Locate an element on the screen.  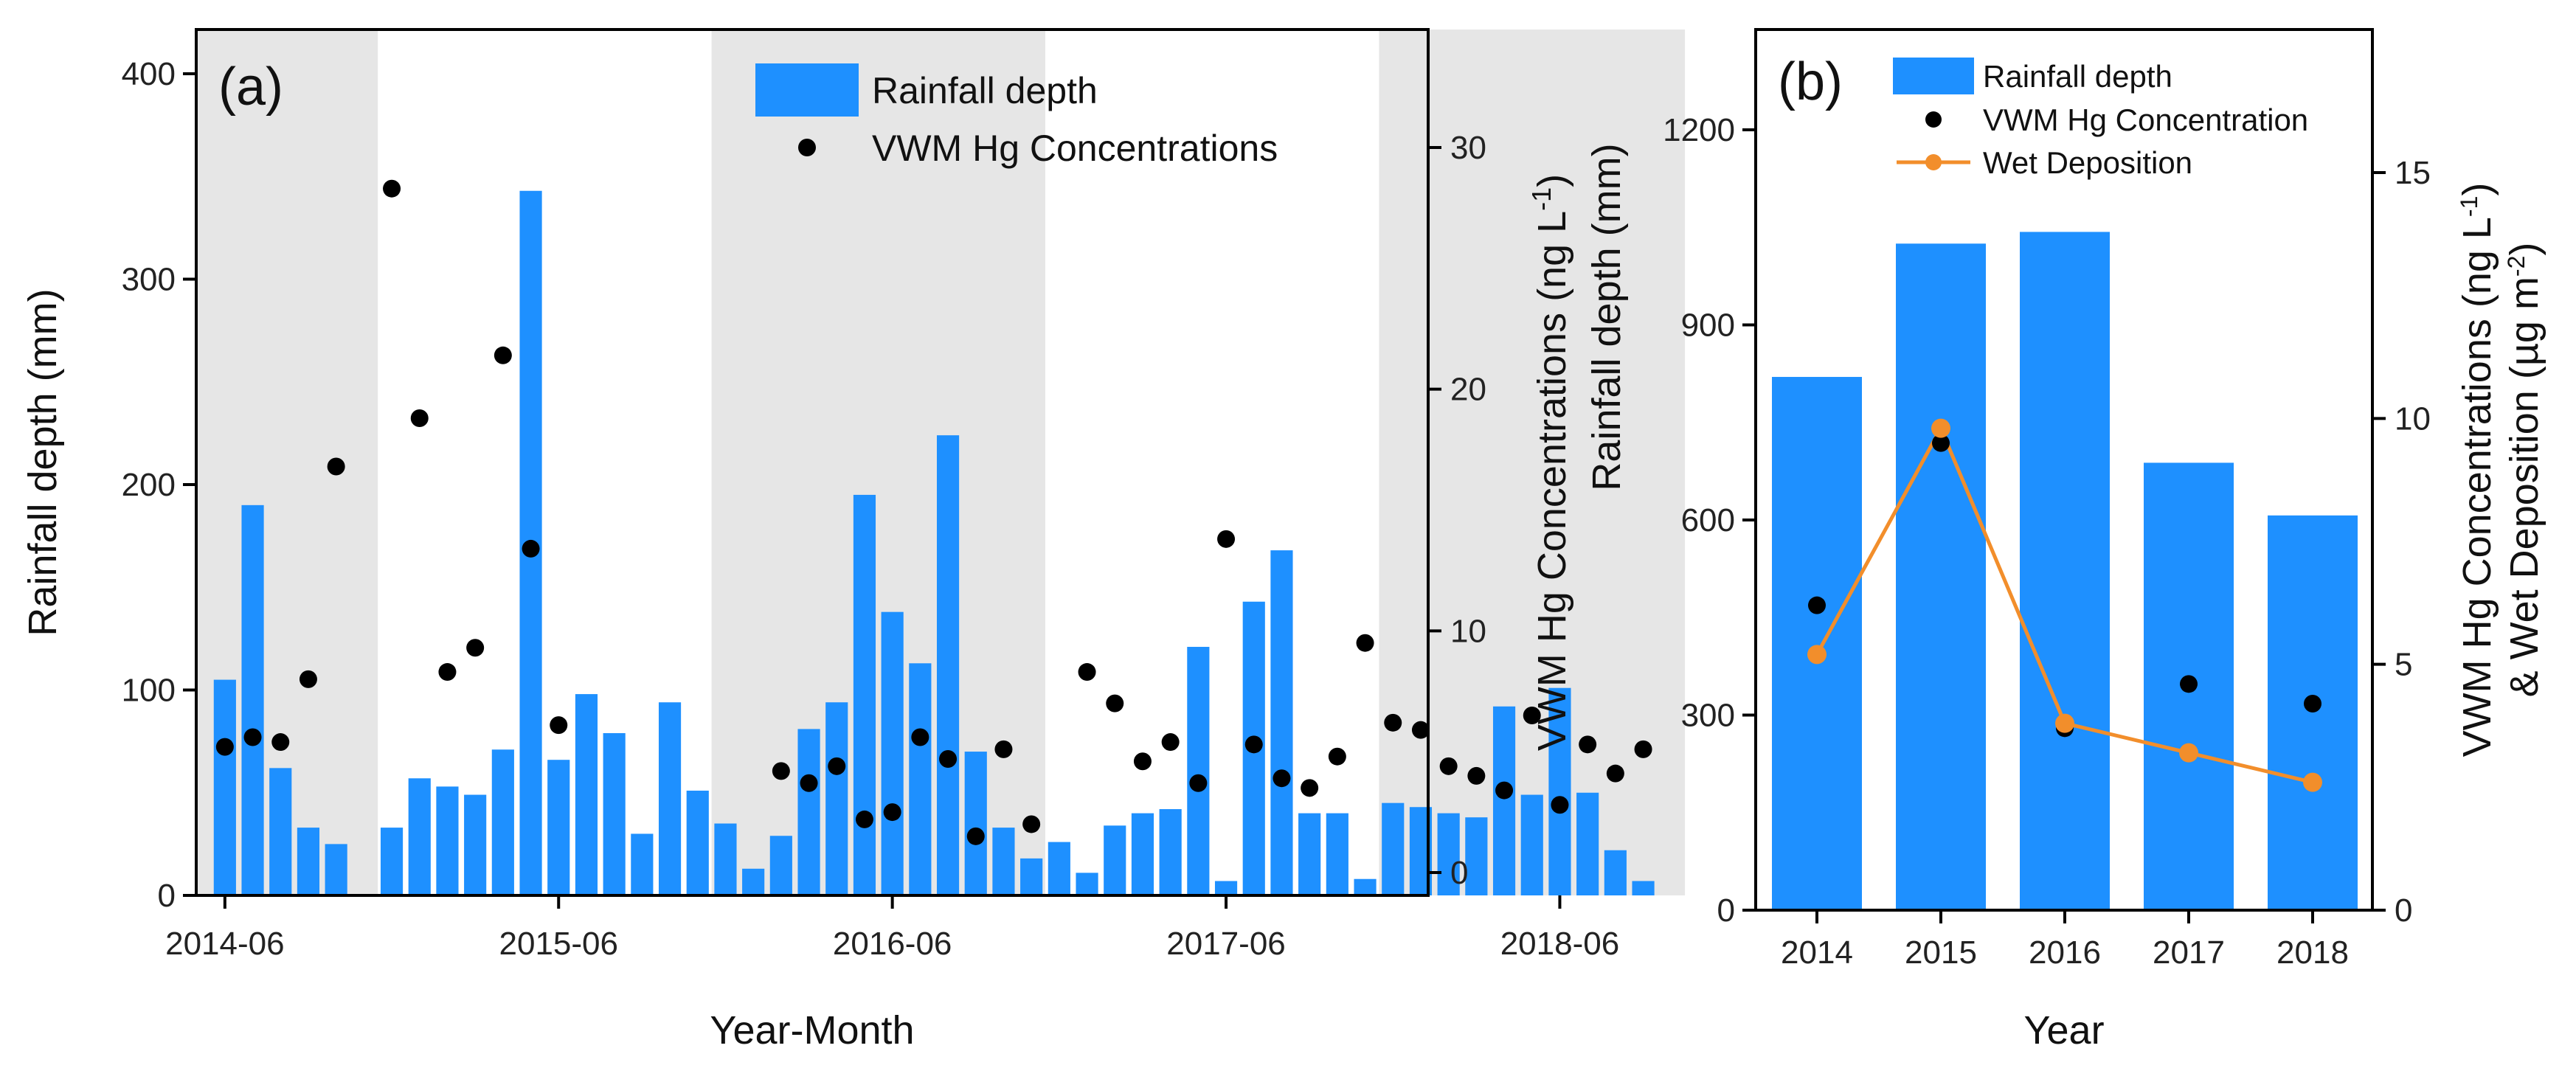
legend-a-bar-swatch is located at coordinates (807, 90).